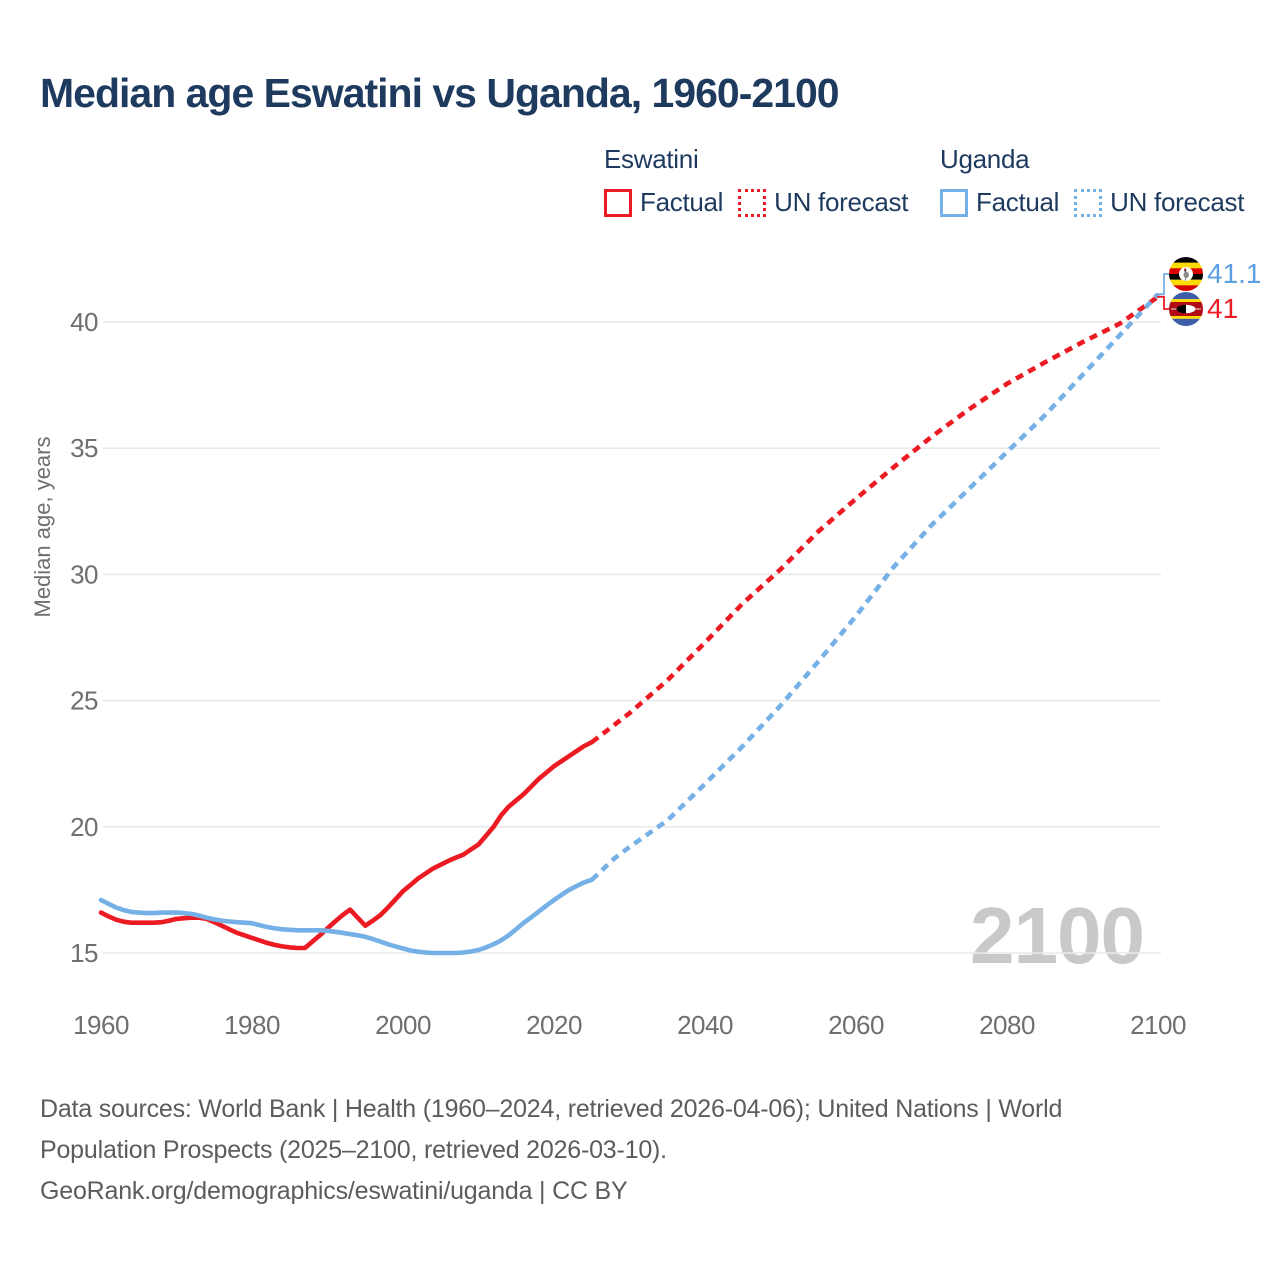 This screenshot has height=1280, width=1280. I want to click on uganda-factual-swatch-icon, so click(954, 202).